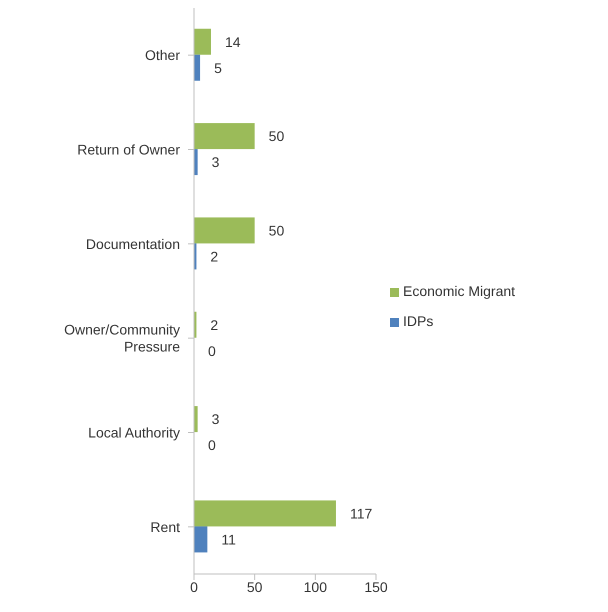 Image resolution: width=608 pixels, height=612 pixels. What do you see at coordinates (232, 42) in the screenshot?
I see `data-label: 14` at bounding box center [232, 42].